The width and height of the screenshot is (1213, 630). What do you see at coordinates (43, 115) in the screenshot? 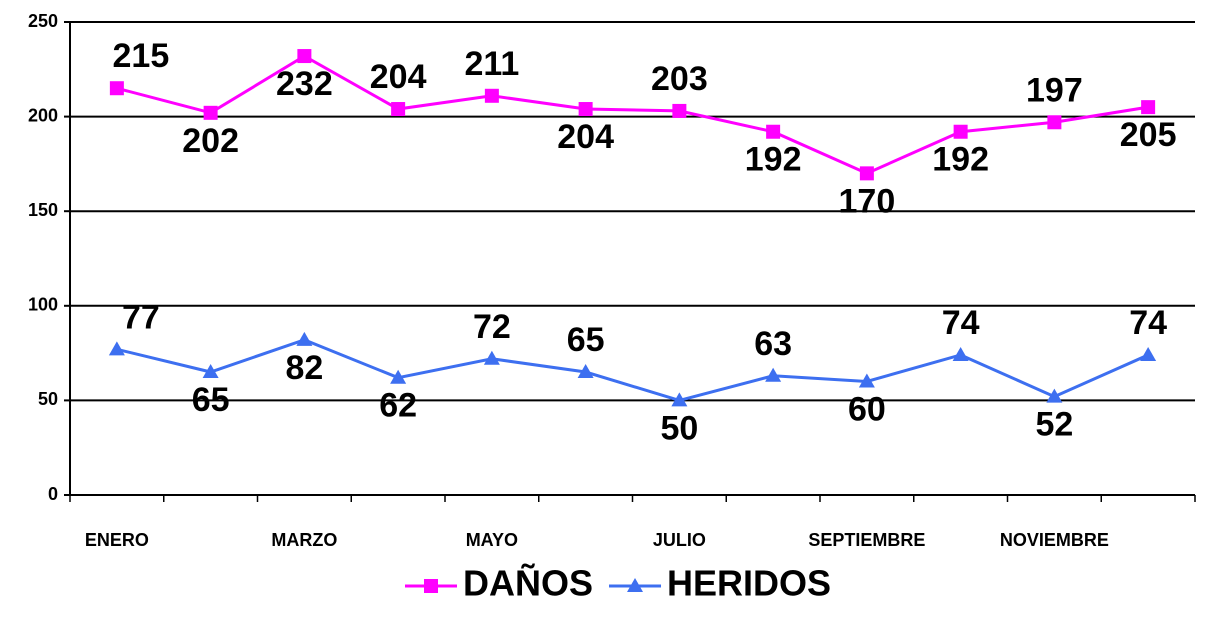
I see `y-tick-label: 200` at bounding box center [43, 115].